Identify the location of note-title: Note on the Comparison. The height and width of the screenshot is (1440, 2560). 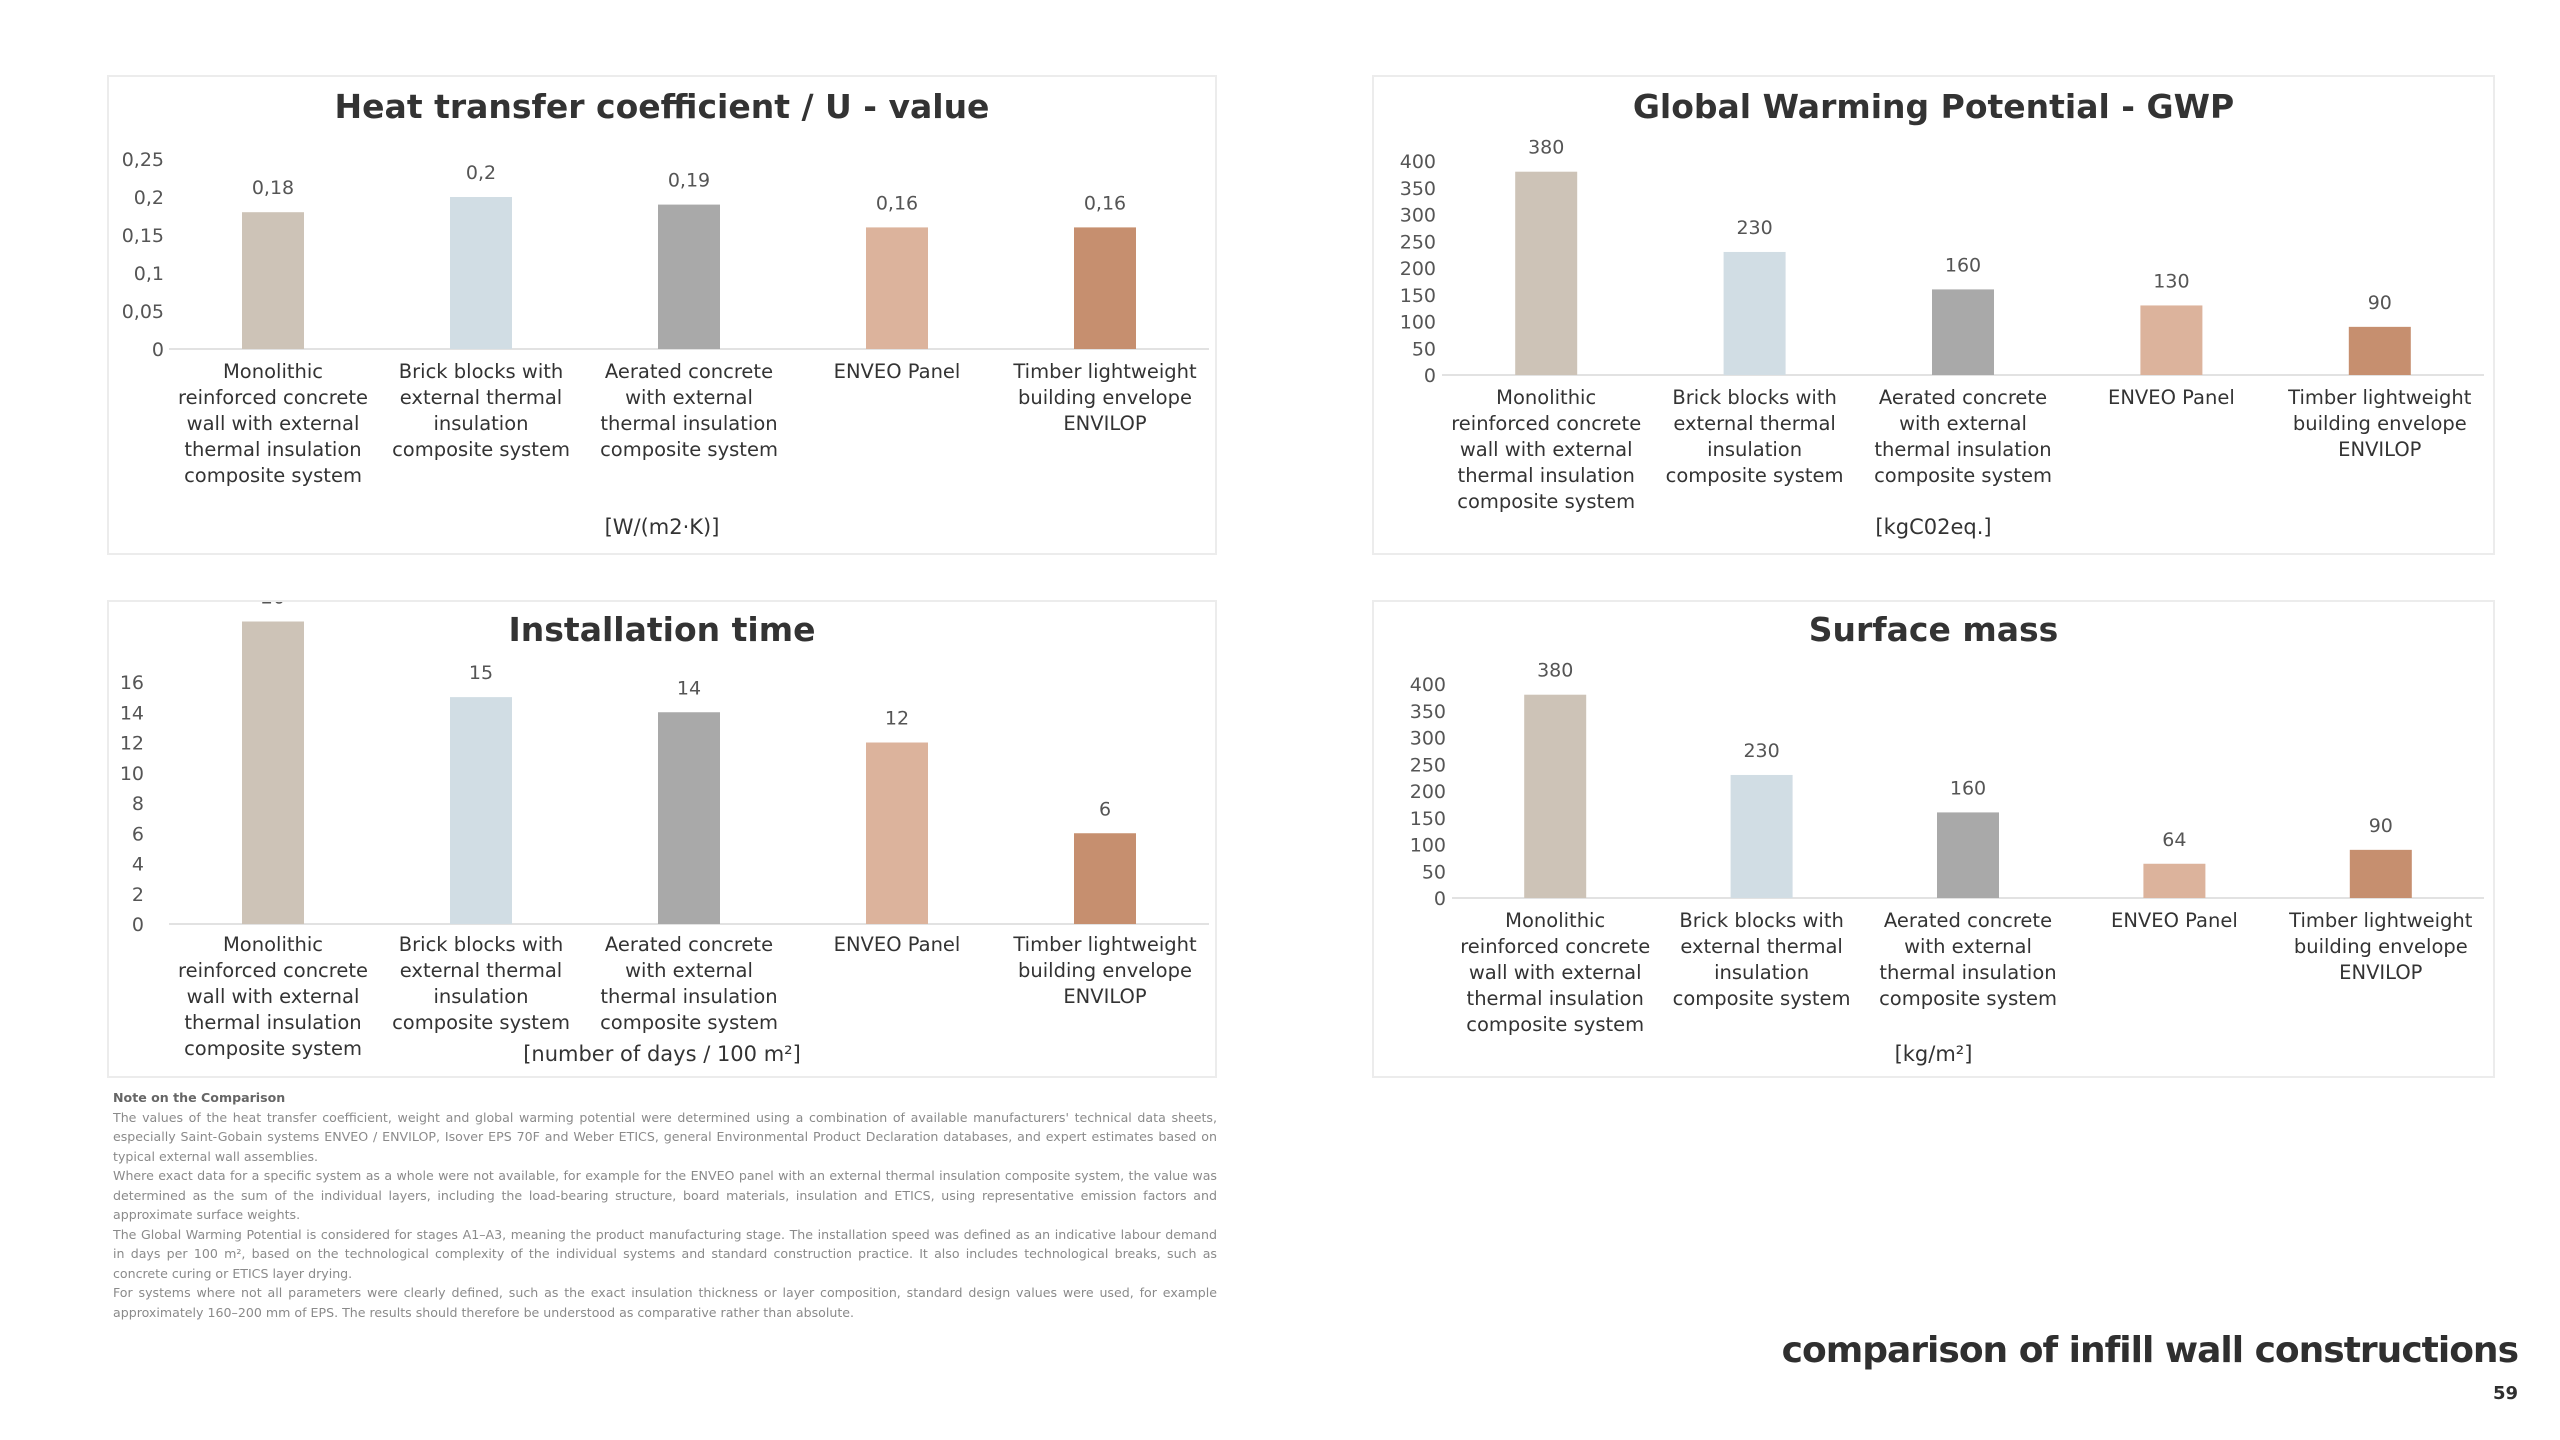
(199, 1097).